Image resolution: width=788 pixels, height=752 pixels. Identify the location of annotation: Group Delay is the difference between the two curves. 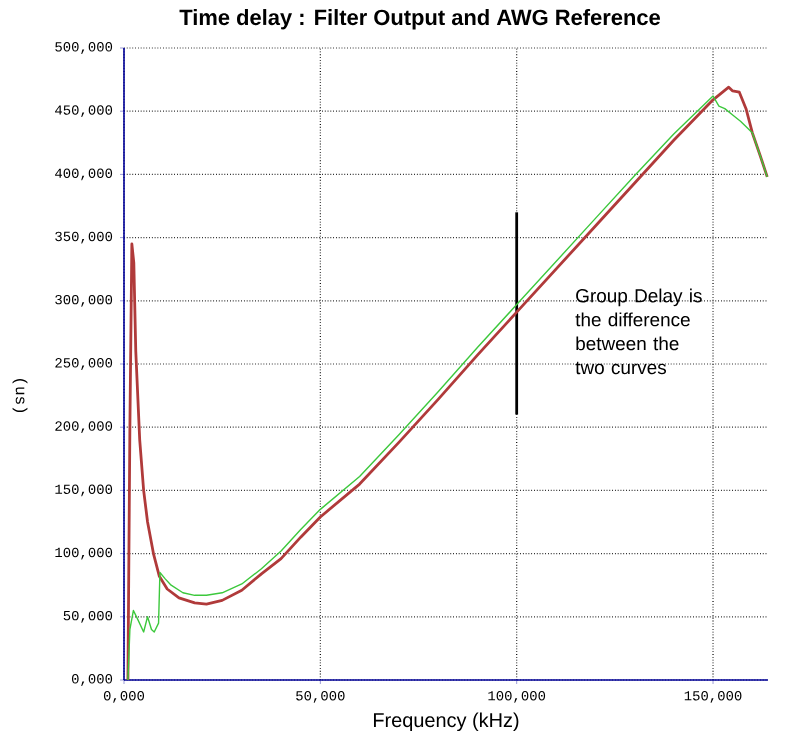
(638, 331).